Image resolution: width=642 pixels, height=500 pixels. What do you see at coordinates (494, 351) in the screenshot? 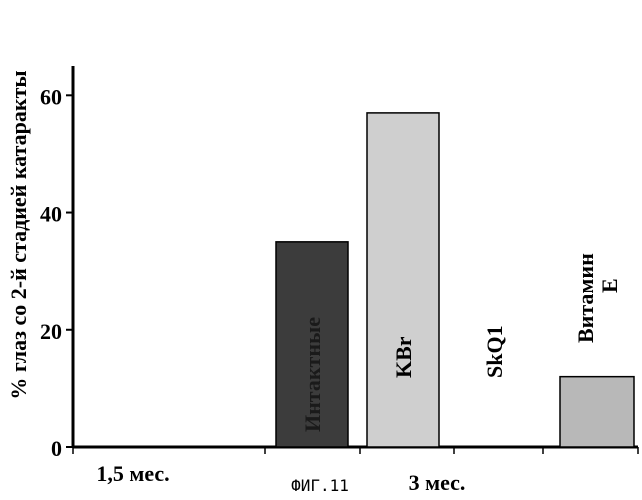
I see `bar-label: SkQ1` at bounding box center [494, 351].